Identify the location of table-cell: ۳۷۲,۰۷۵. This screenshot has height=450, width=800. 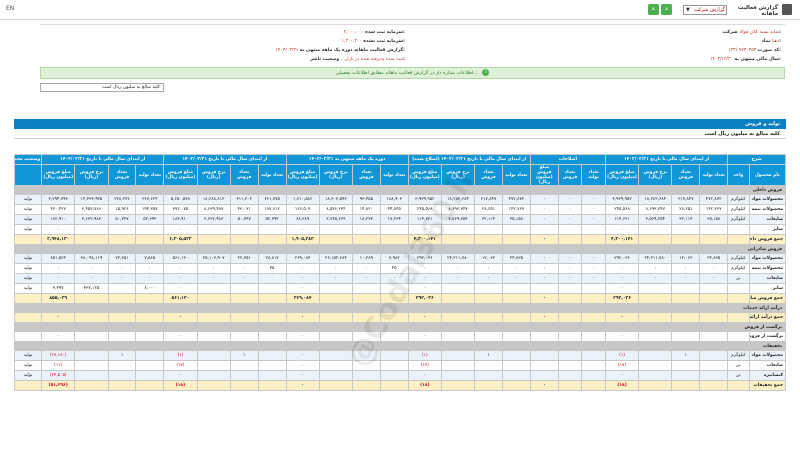
(180, 209).